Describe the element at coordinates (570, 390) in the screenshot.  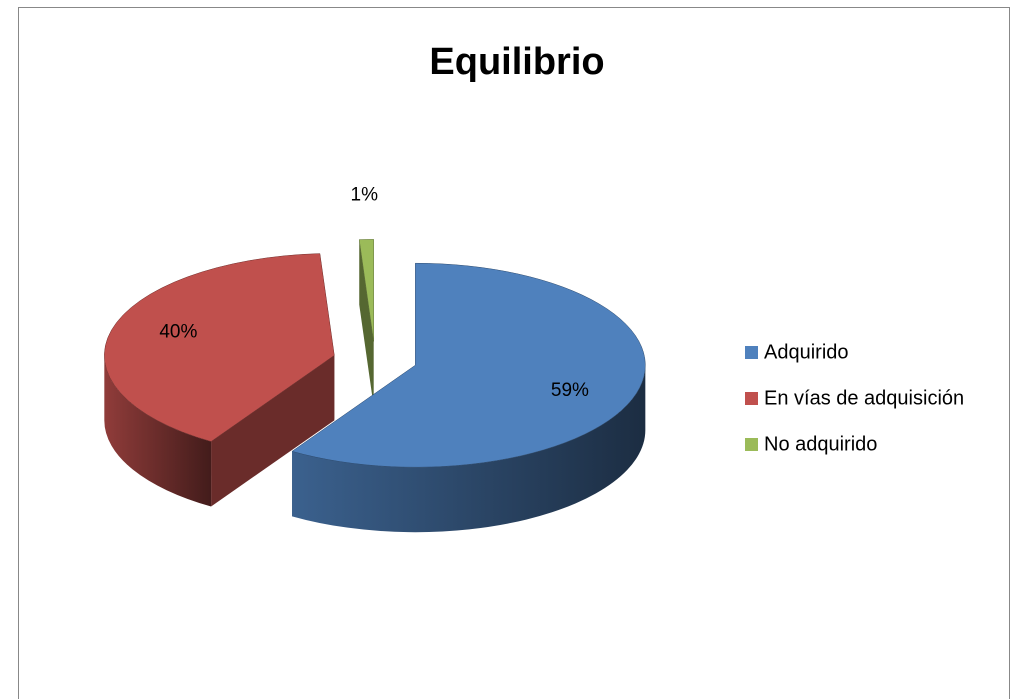
I see `data-label: 59%` at that location.